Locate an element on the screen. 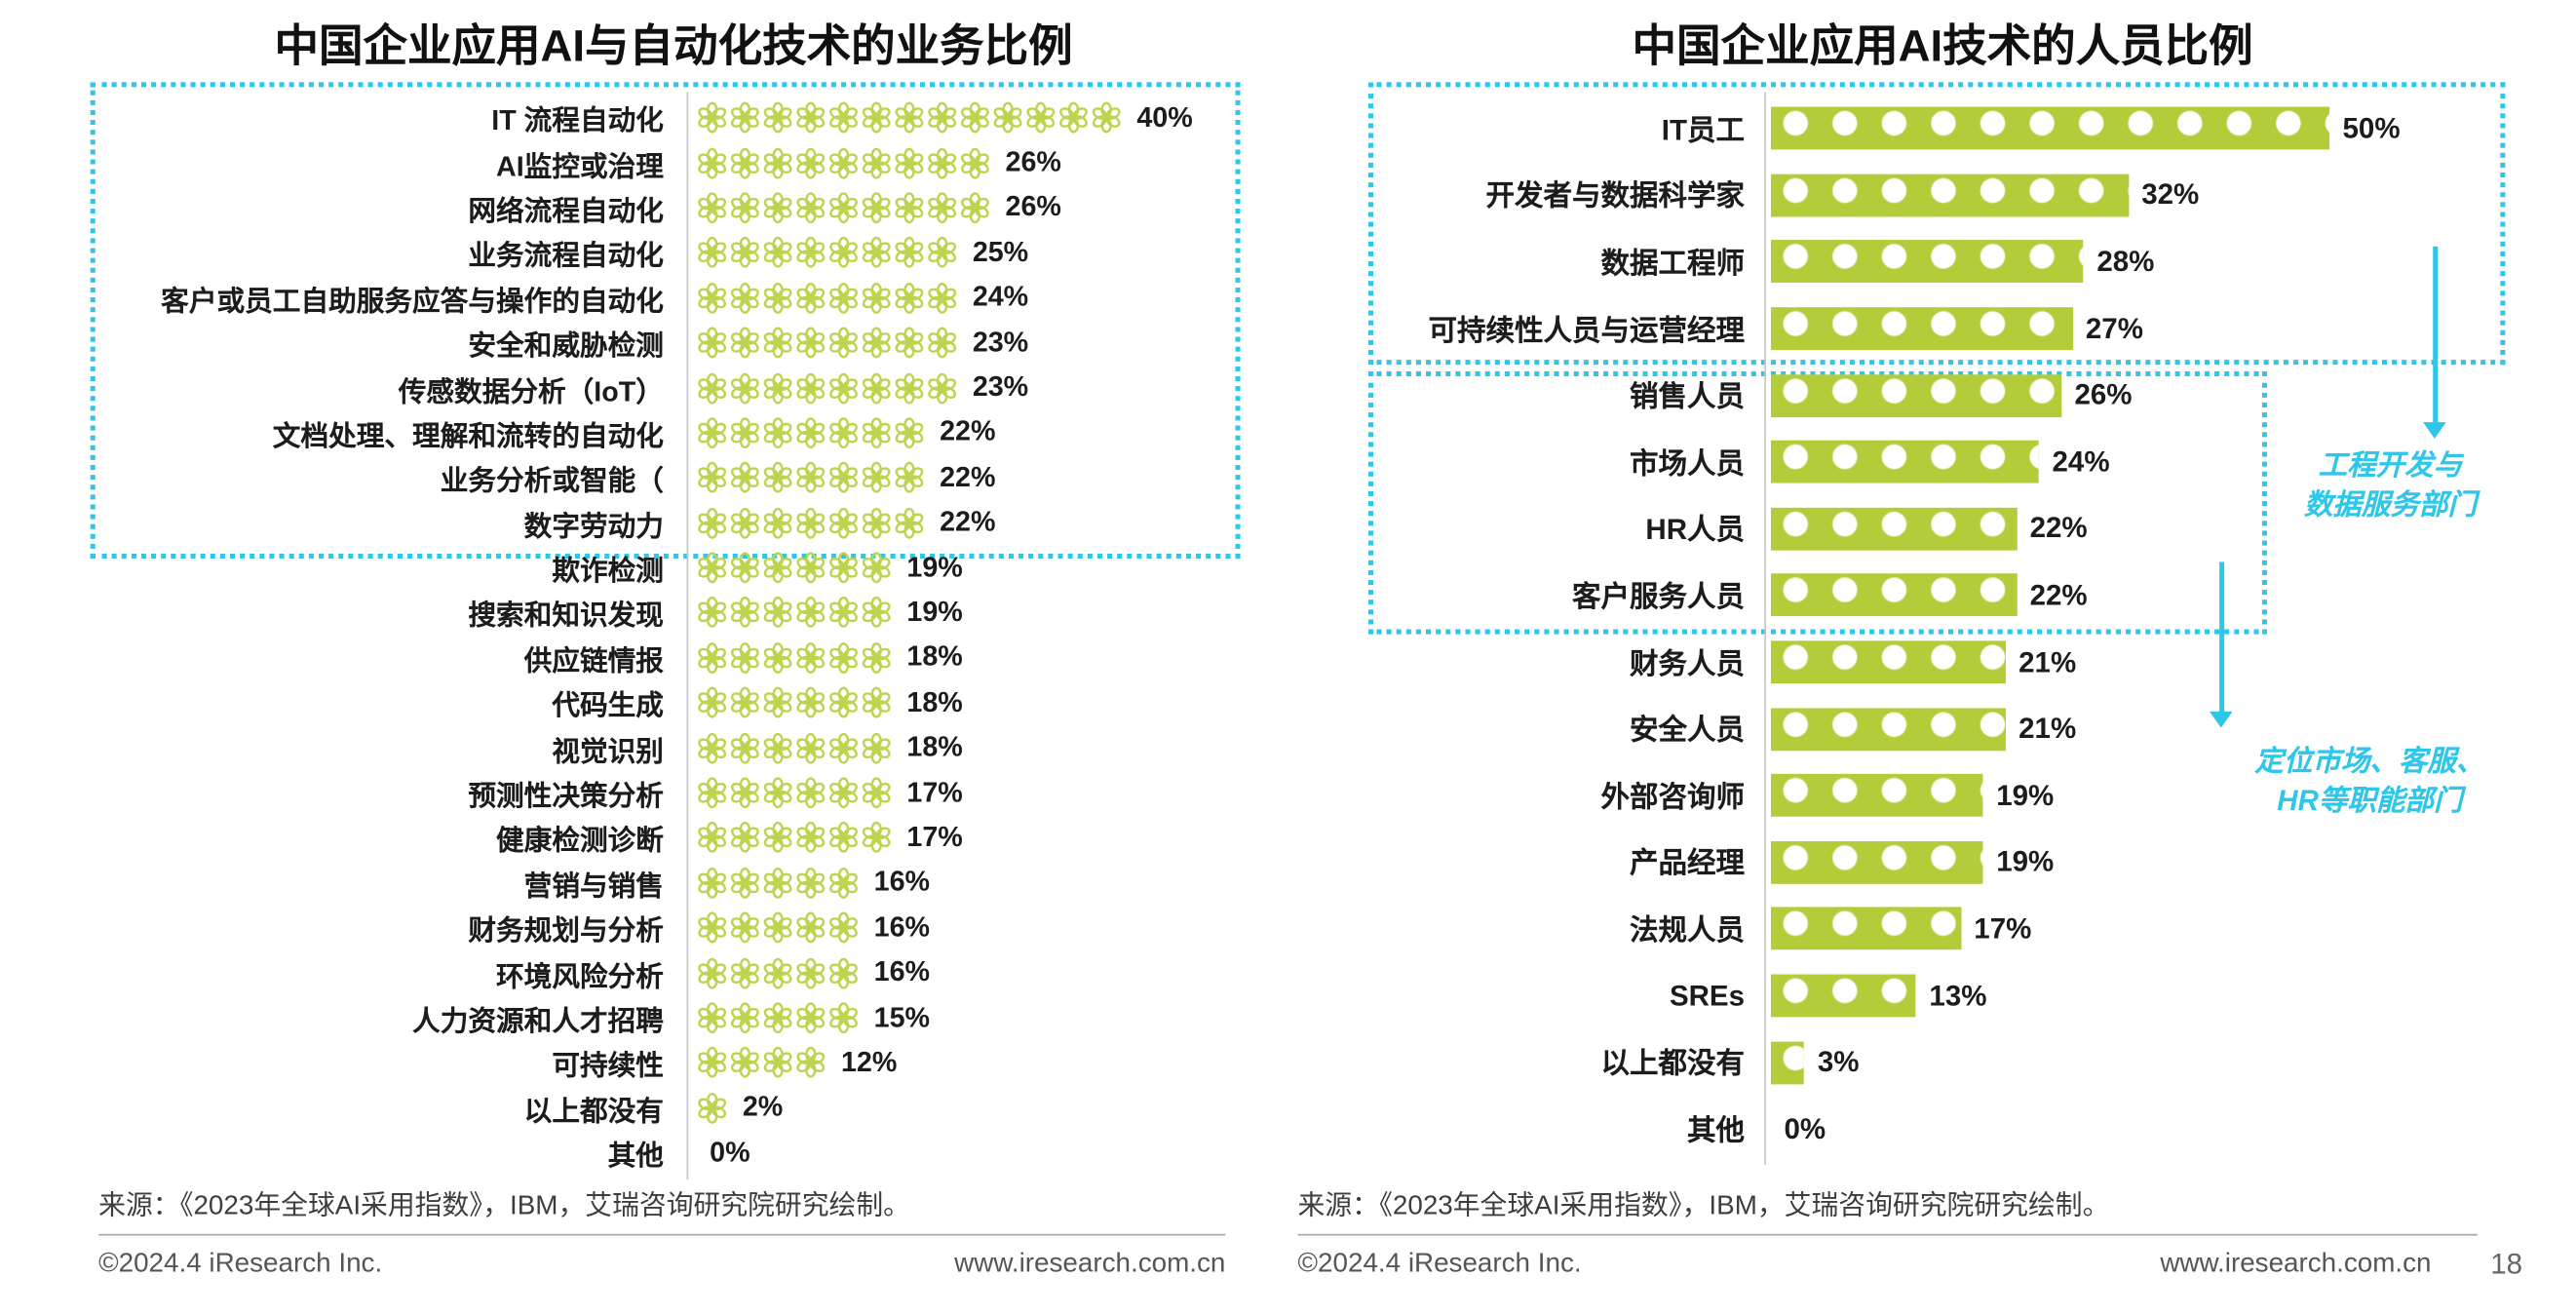 The width and height of the screenshot is (2576, 1315). row-label: 传感数据分析（IoT） is located at coordinates (531, 391).